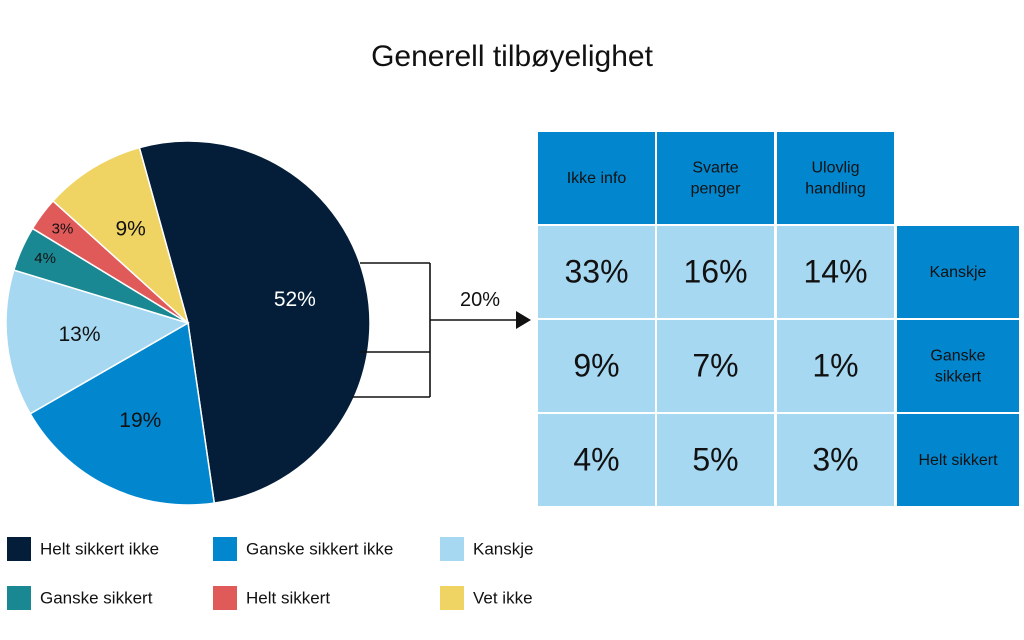 This screenshot has width=1024, height=640. Describe the element at coordinates (452, 598) in the screenshot. I see `legend-swatch-vet-ikke` at that location.